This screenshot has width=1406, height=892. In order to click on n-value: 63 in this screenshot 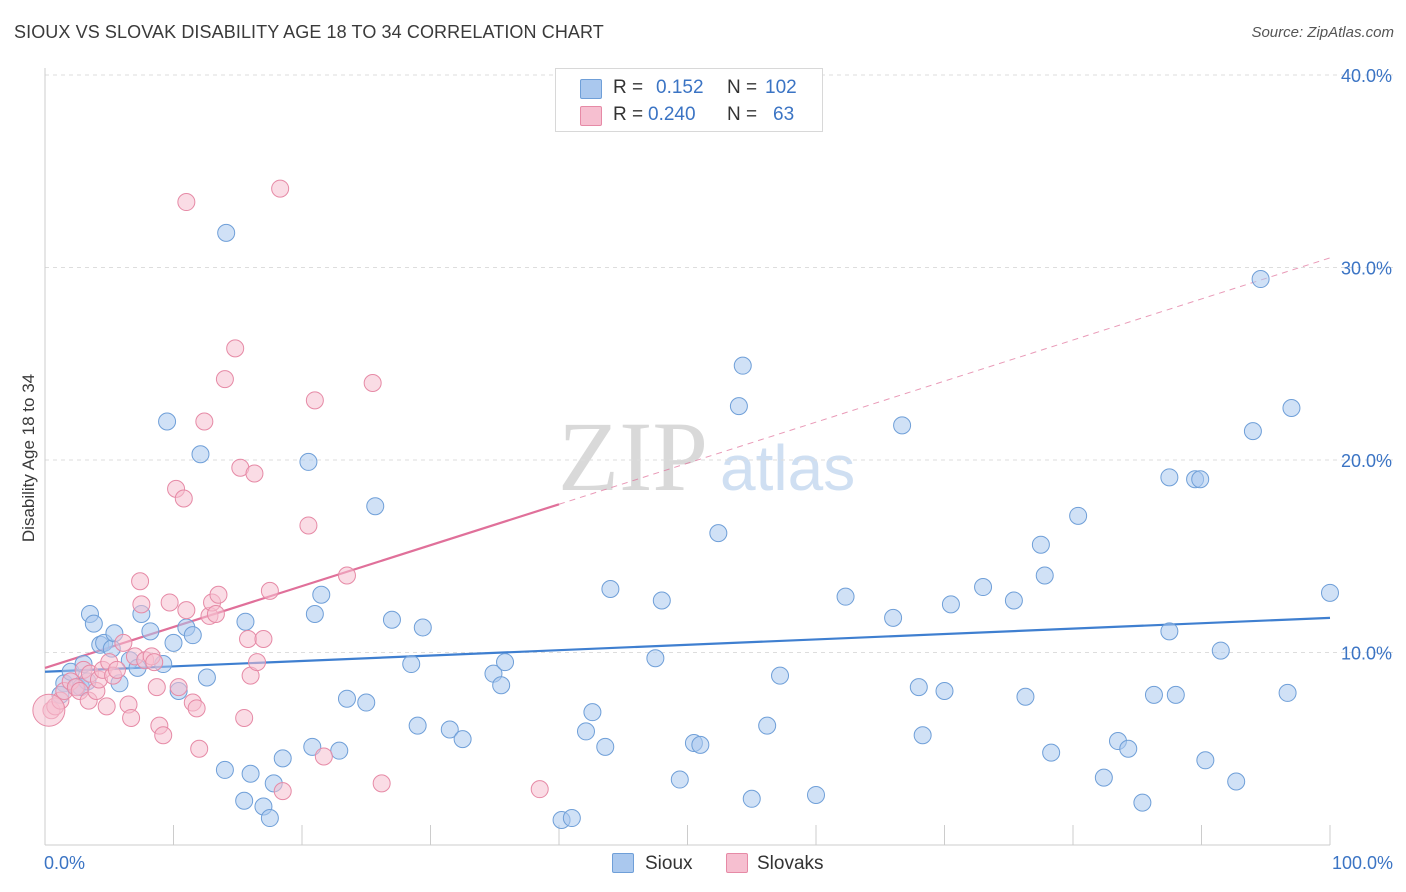, I will do `click(784, 114)`.